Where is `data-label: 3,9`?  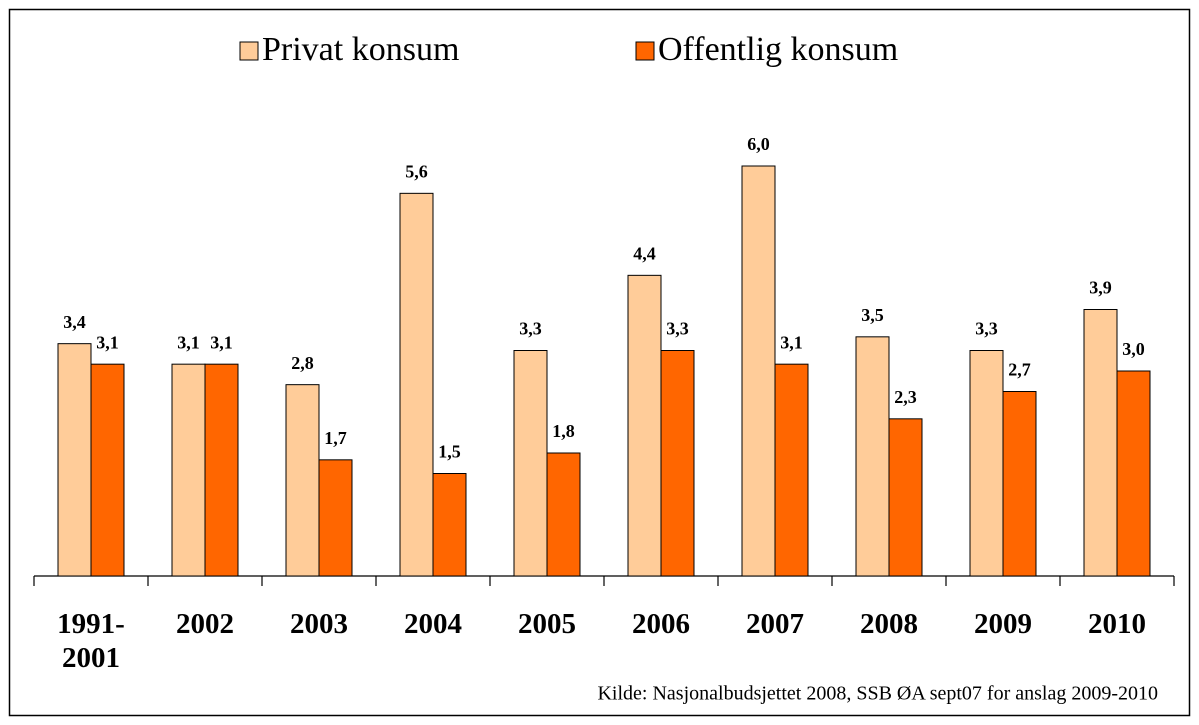
data-label: 3,9 is located at coordinates (1100, 288).